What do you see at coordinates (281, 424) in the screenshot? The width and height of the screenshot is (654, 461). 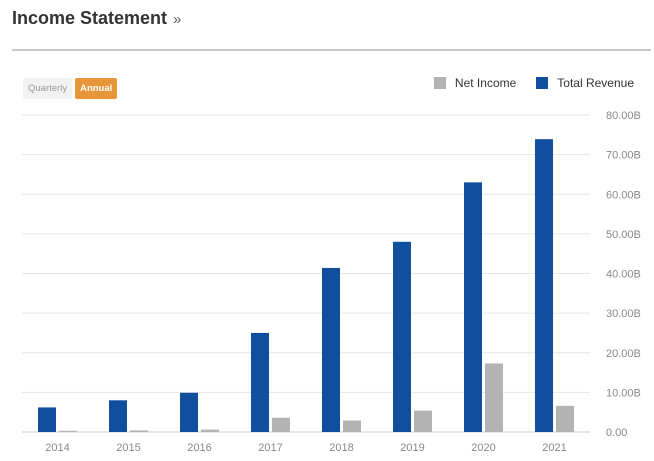 I see `bar-net-income-2017` at bounding box center [281, 424].